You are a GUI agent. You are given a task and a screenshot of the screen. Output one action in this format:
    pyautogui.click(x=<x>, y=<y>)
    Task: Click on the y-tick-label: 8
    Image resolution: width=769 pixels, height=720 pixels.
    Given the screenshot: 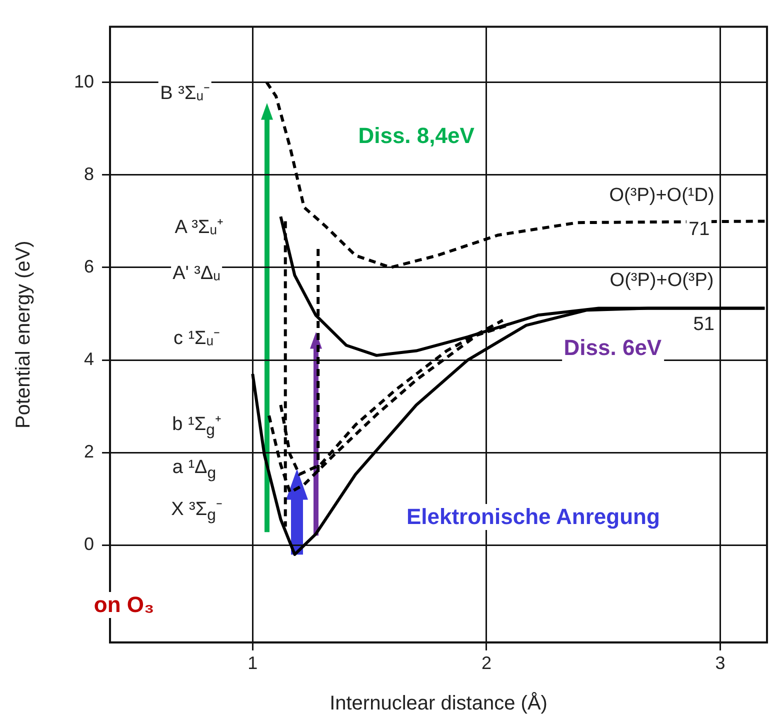 What is the action you would take?
    pyautogui.click(x=89, y=174)
    